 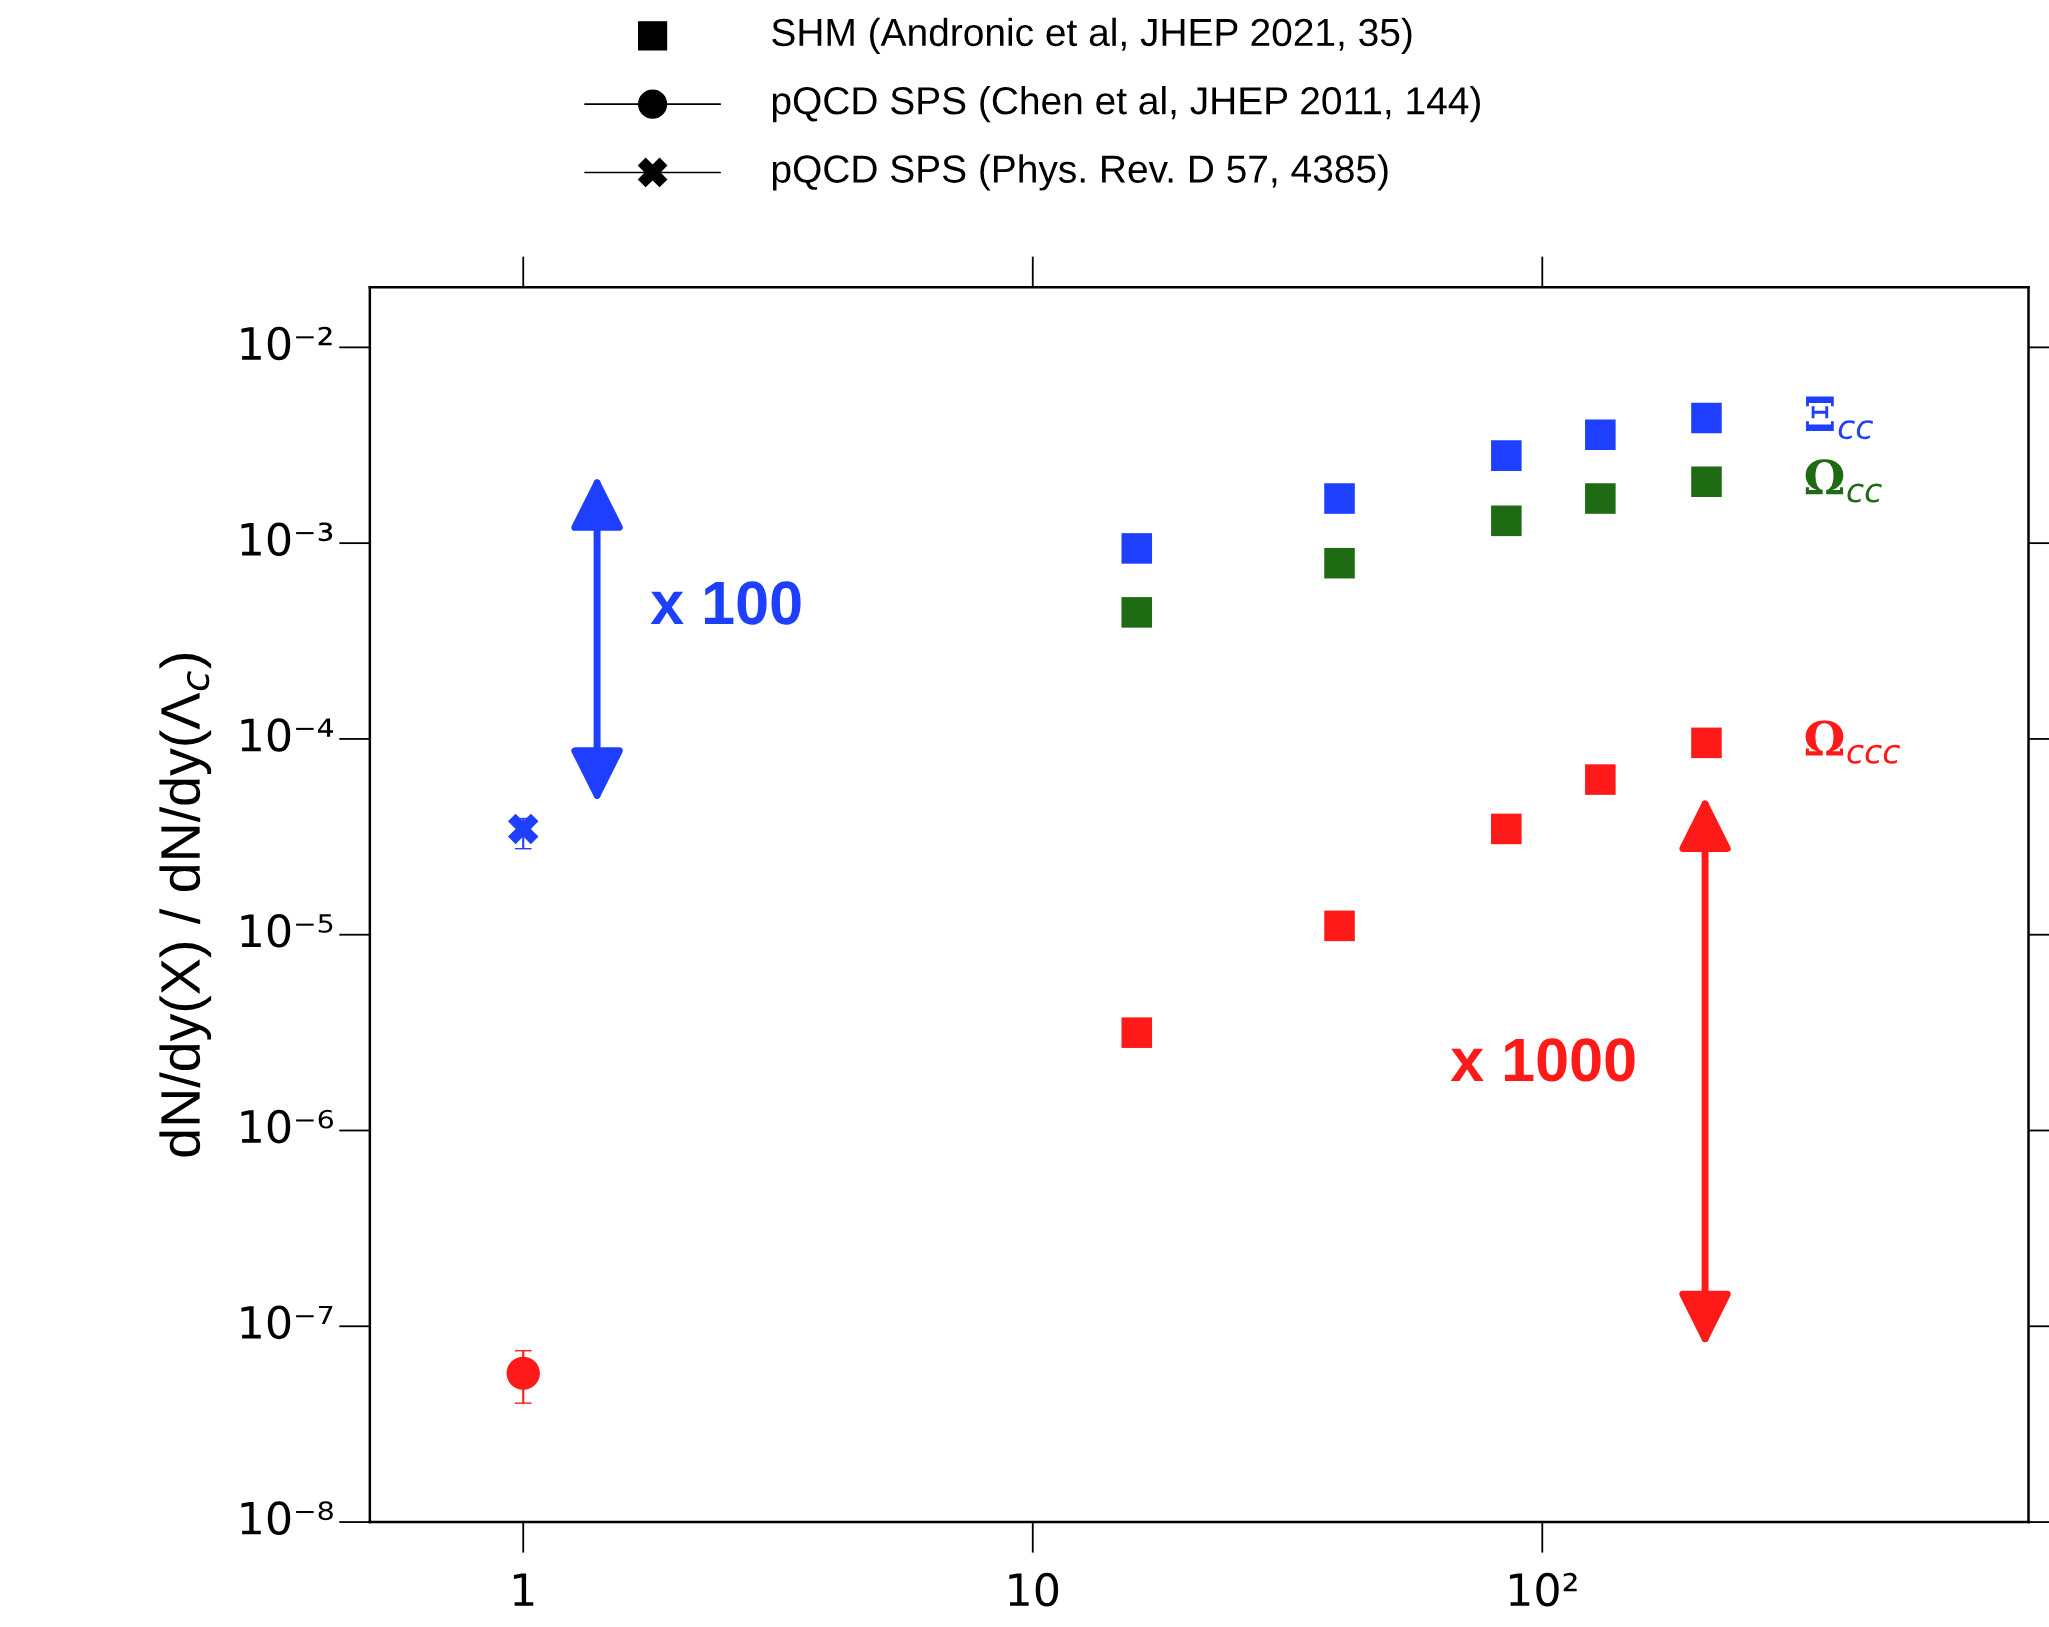 What do you see at coordinates (1840, 418) in the screenshot?
I see `series-label: Ξ$_{cc}$` at bounding box center [1840, 418].